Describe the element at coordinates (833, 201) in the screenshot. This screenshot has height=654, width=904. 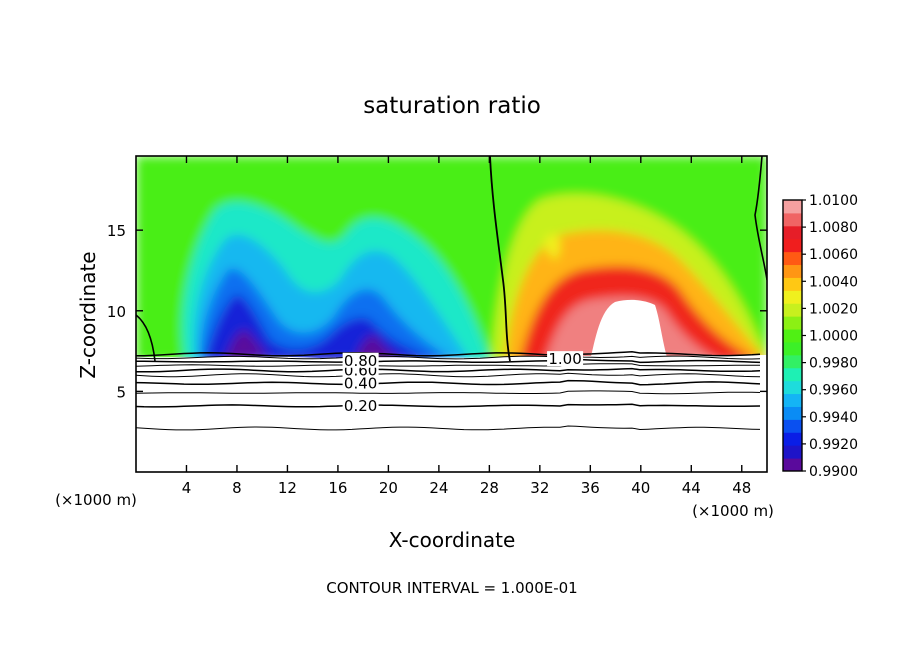
I see `colorbar-label: 1.0100` at that location.